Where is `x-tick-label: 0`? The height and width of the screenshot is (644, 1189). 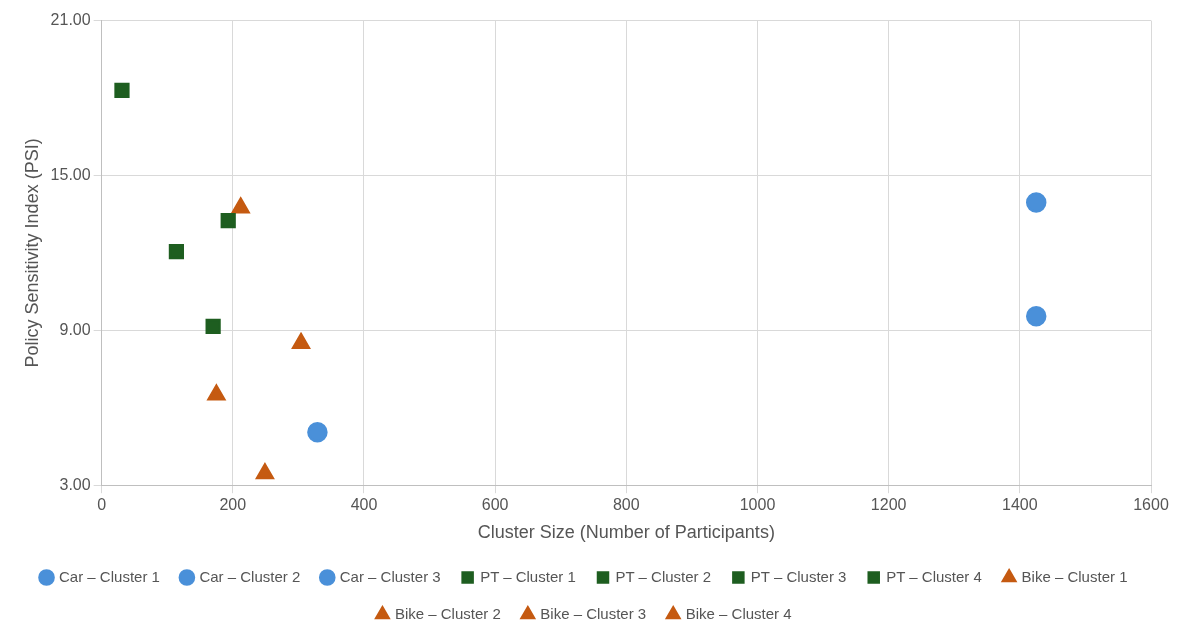 x-tick-label: 0 is located at coordinates (102, 505).